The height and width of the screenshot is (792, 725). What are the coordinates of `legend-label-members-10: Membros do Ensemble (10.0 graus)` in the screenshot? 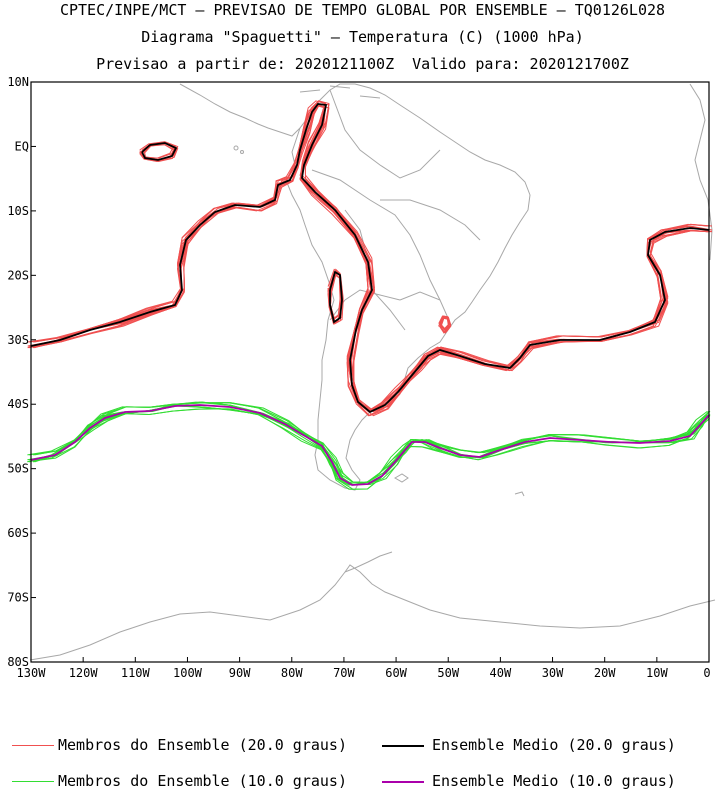 It's located at (202, 781).